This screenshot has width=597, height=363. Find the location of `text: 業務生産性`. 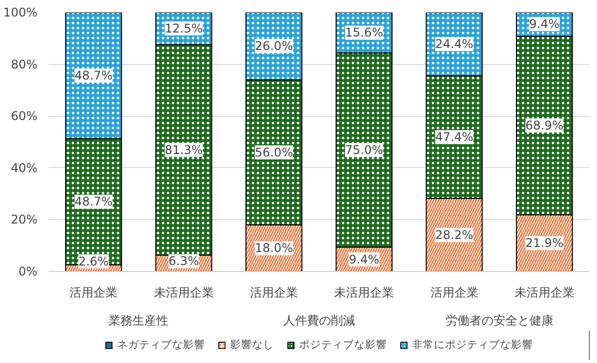

text: 業務生産性 is located at coordinates (138, 321).